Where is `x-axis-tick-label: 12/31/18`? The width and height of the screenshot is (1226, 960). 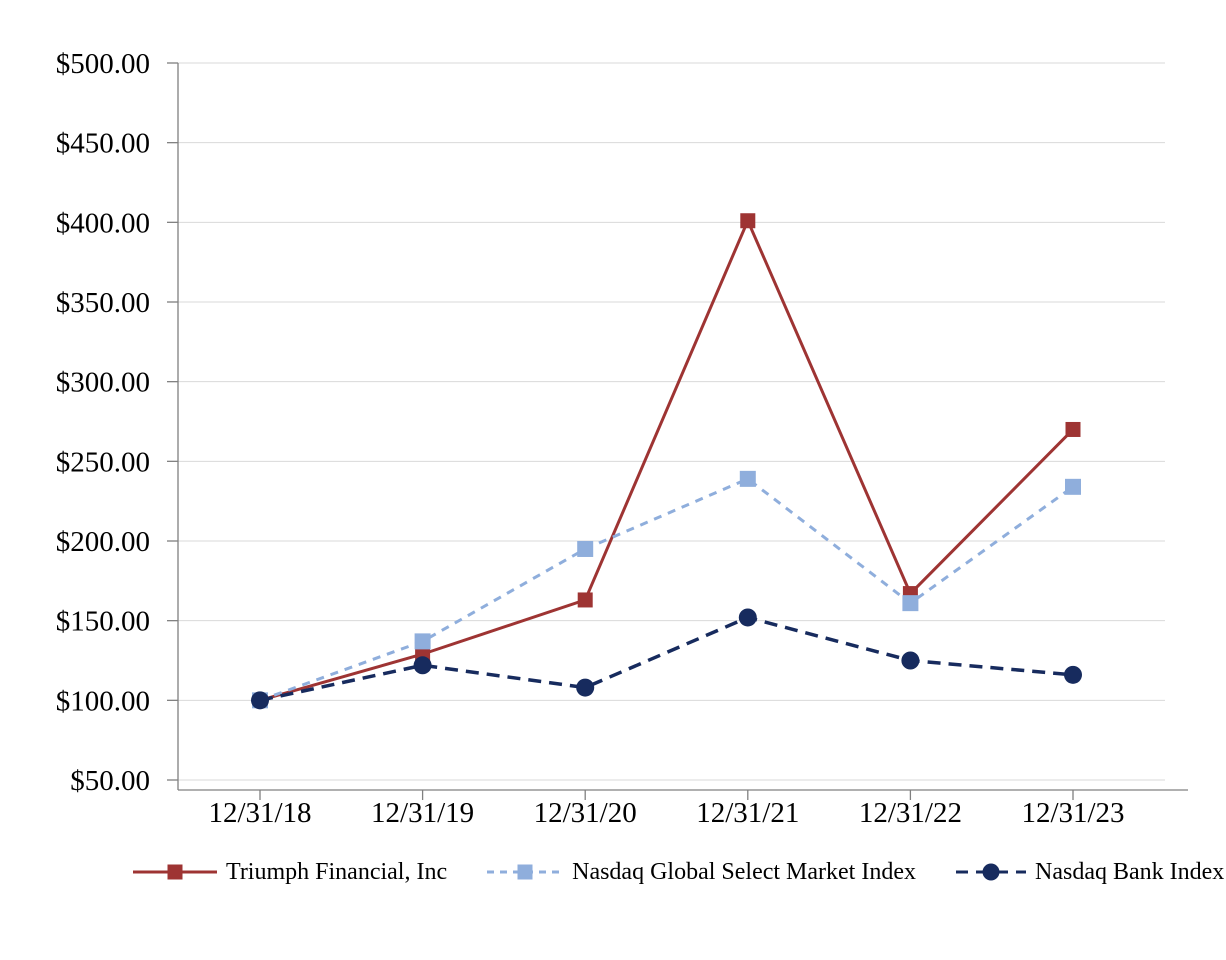 x-axis-tick-label: 12/31/18 is located at coordinates (259, 813).